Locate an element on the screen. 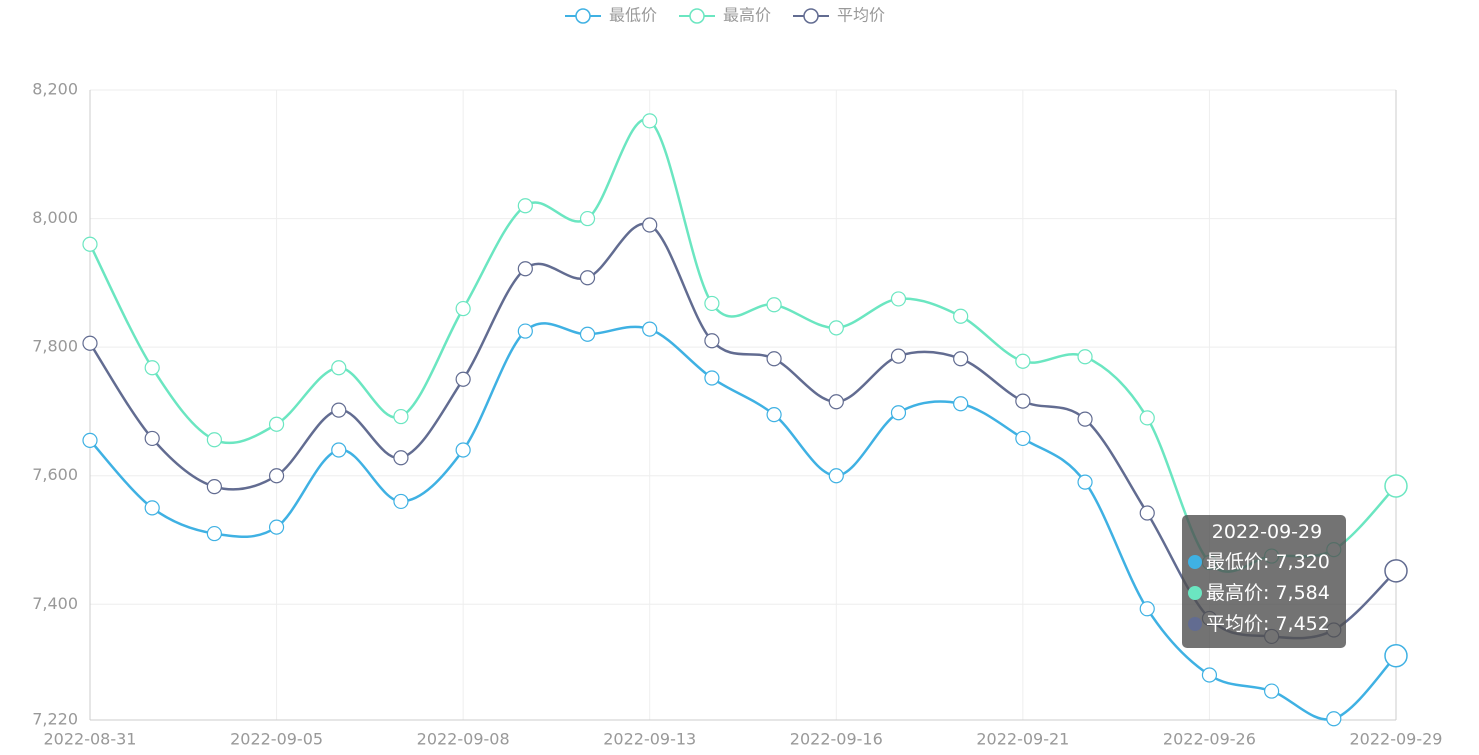  legend-label: 平均价 is located at coordinates (861, 15).